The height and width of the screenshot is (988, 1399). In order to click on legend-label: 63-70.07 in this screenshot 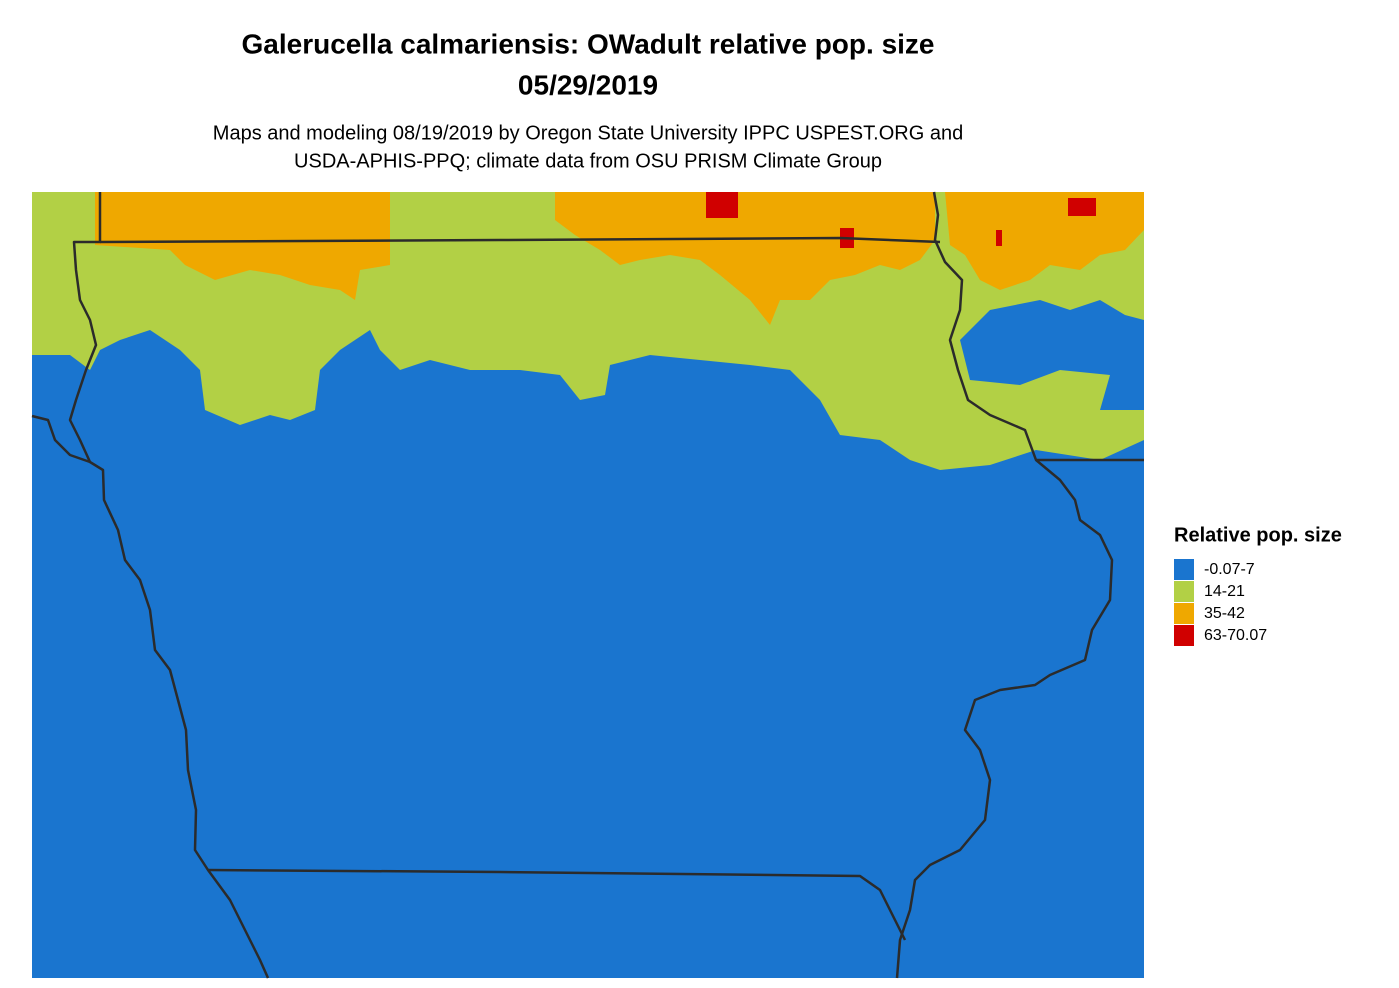, I will do `click(1235, 635)`.